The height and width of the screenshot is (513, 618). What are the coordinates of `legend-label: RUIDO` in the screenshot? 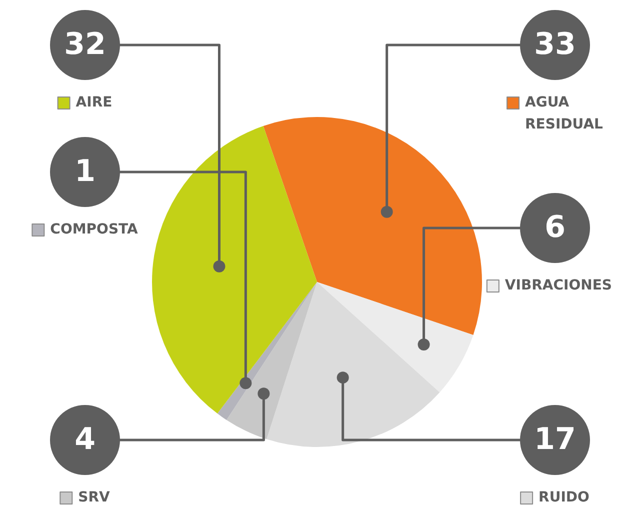 It's located at (564, 498).